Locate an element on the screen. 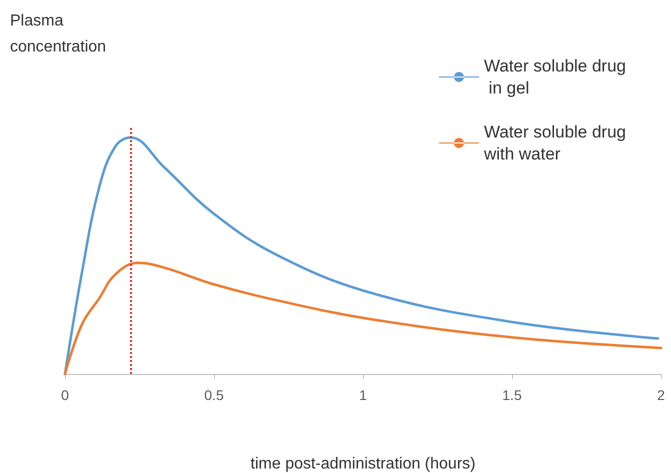  x-axis-title: time post-administration (hours) is located at coordinates (363, 464).